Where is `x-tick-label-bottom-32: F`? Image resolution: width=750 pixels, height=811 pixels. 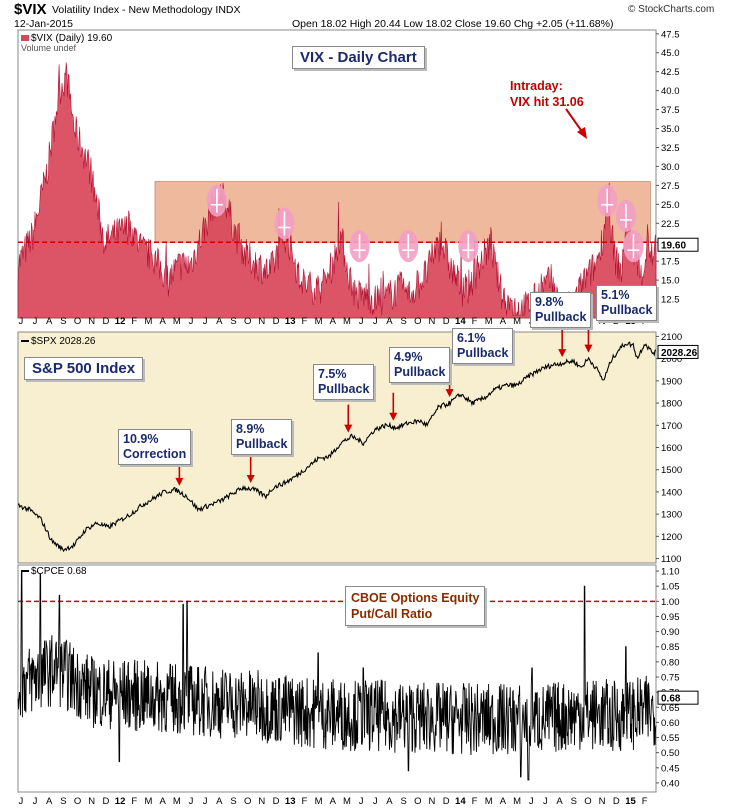 x-tick-label-bottom-32: F is located at coordinates (475, 801).